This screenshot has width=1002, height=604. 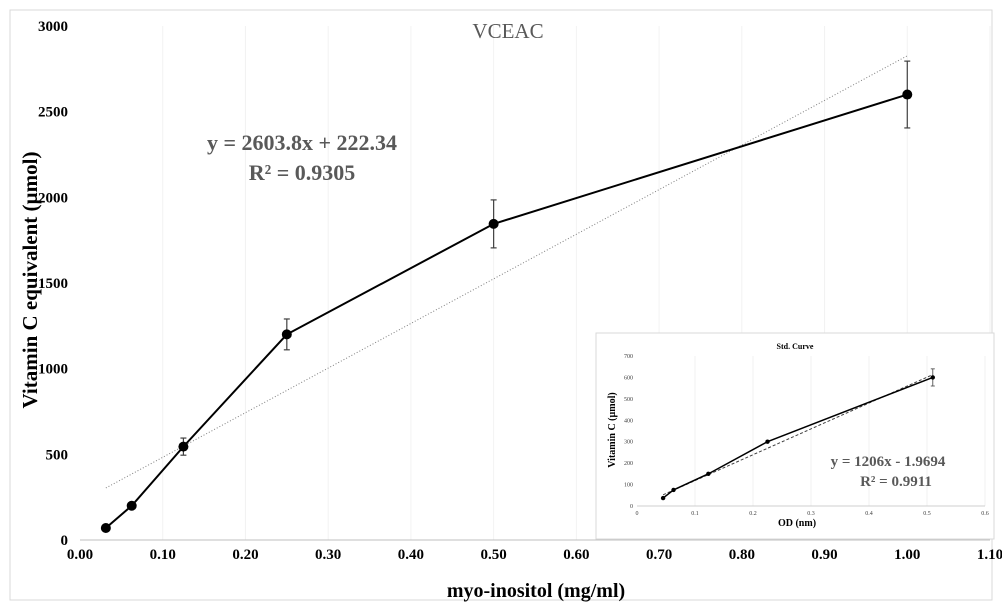 I want to click on in-y-tick-label: 300, so click(x=628, y=443).